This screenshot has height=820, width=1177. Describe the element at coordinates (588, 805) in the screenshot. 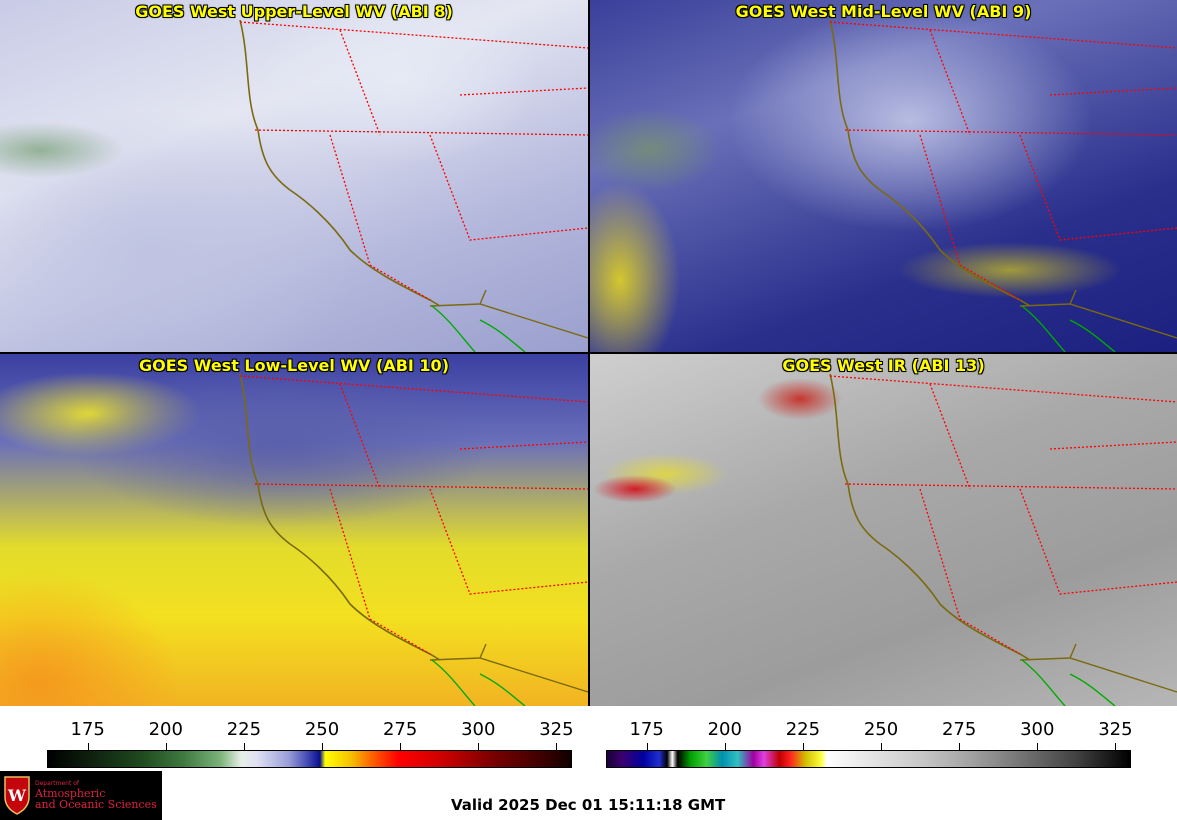

I see `valid-time: Valid 2025 Dec 01 15:11:18 GMT` at that location.